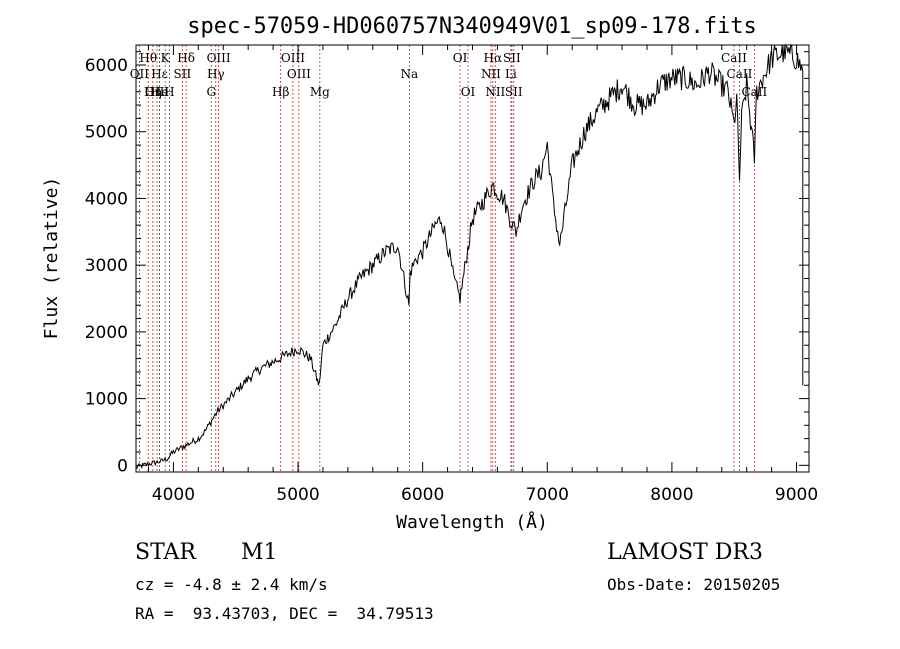 The width and height of the screenshot is (900, 649). I want to click on line-label: Hβ, so click(280, 92).